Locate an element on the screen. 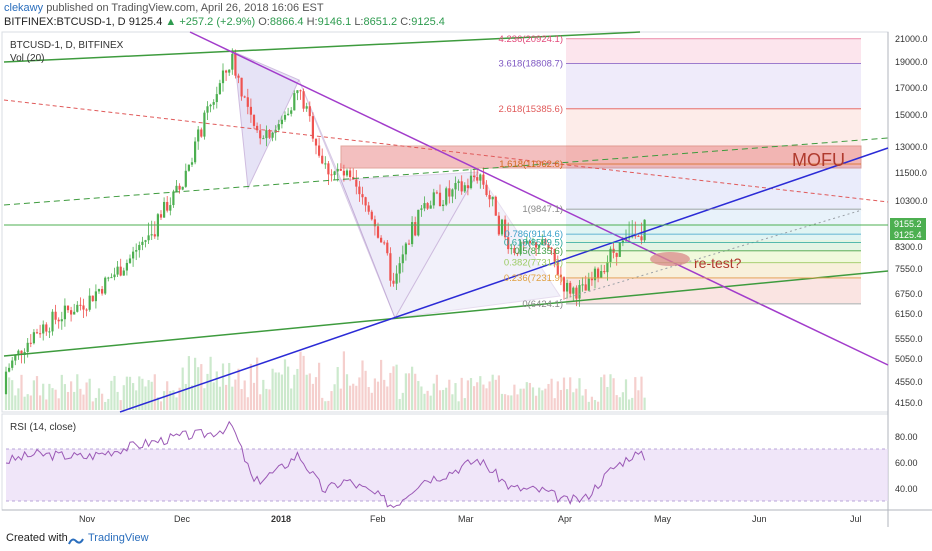 Image resolution: width=932 pixels, height=551 pixels. time-axis: Nov Dec 2018 Feb Mar Apr May Jun Jul is located at coordinates (470, 519).